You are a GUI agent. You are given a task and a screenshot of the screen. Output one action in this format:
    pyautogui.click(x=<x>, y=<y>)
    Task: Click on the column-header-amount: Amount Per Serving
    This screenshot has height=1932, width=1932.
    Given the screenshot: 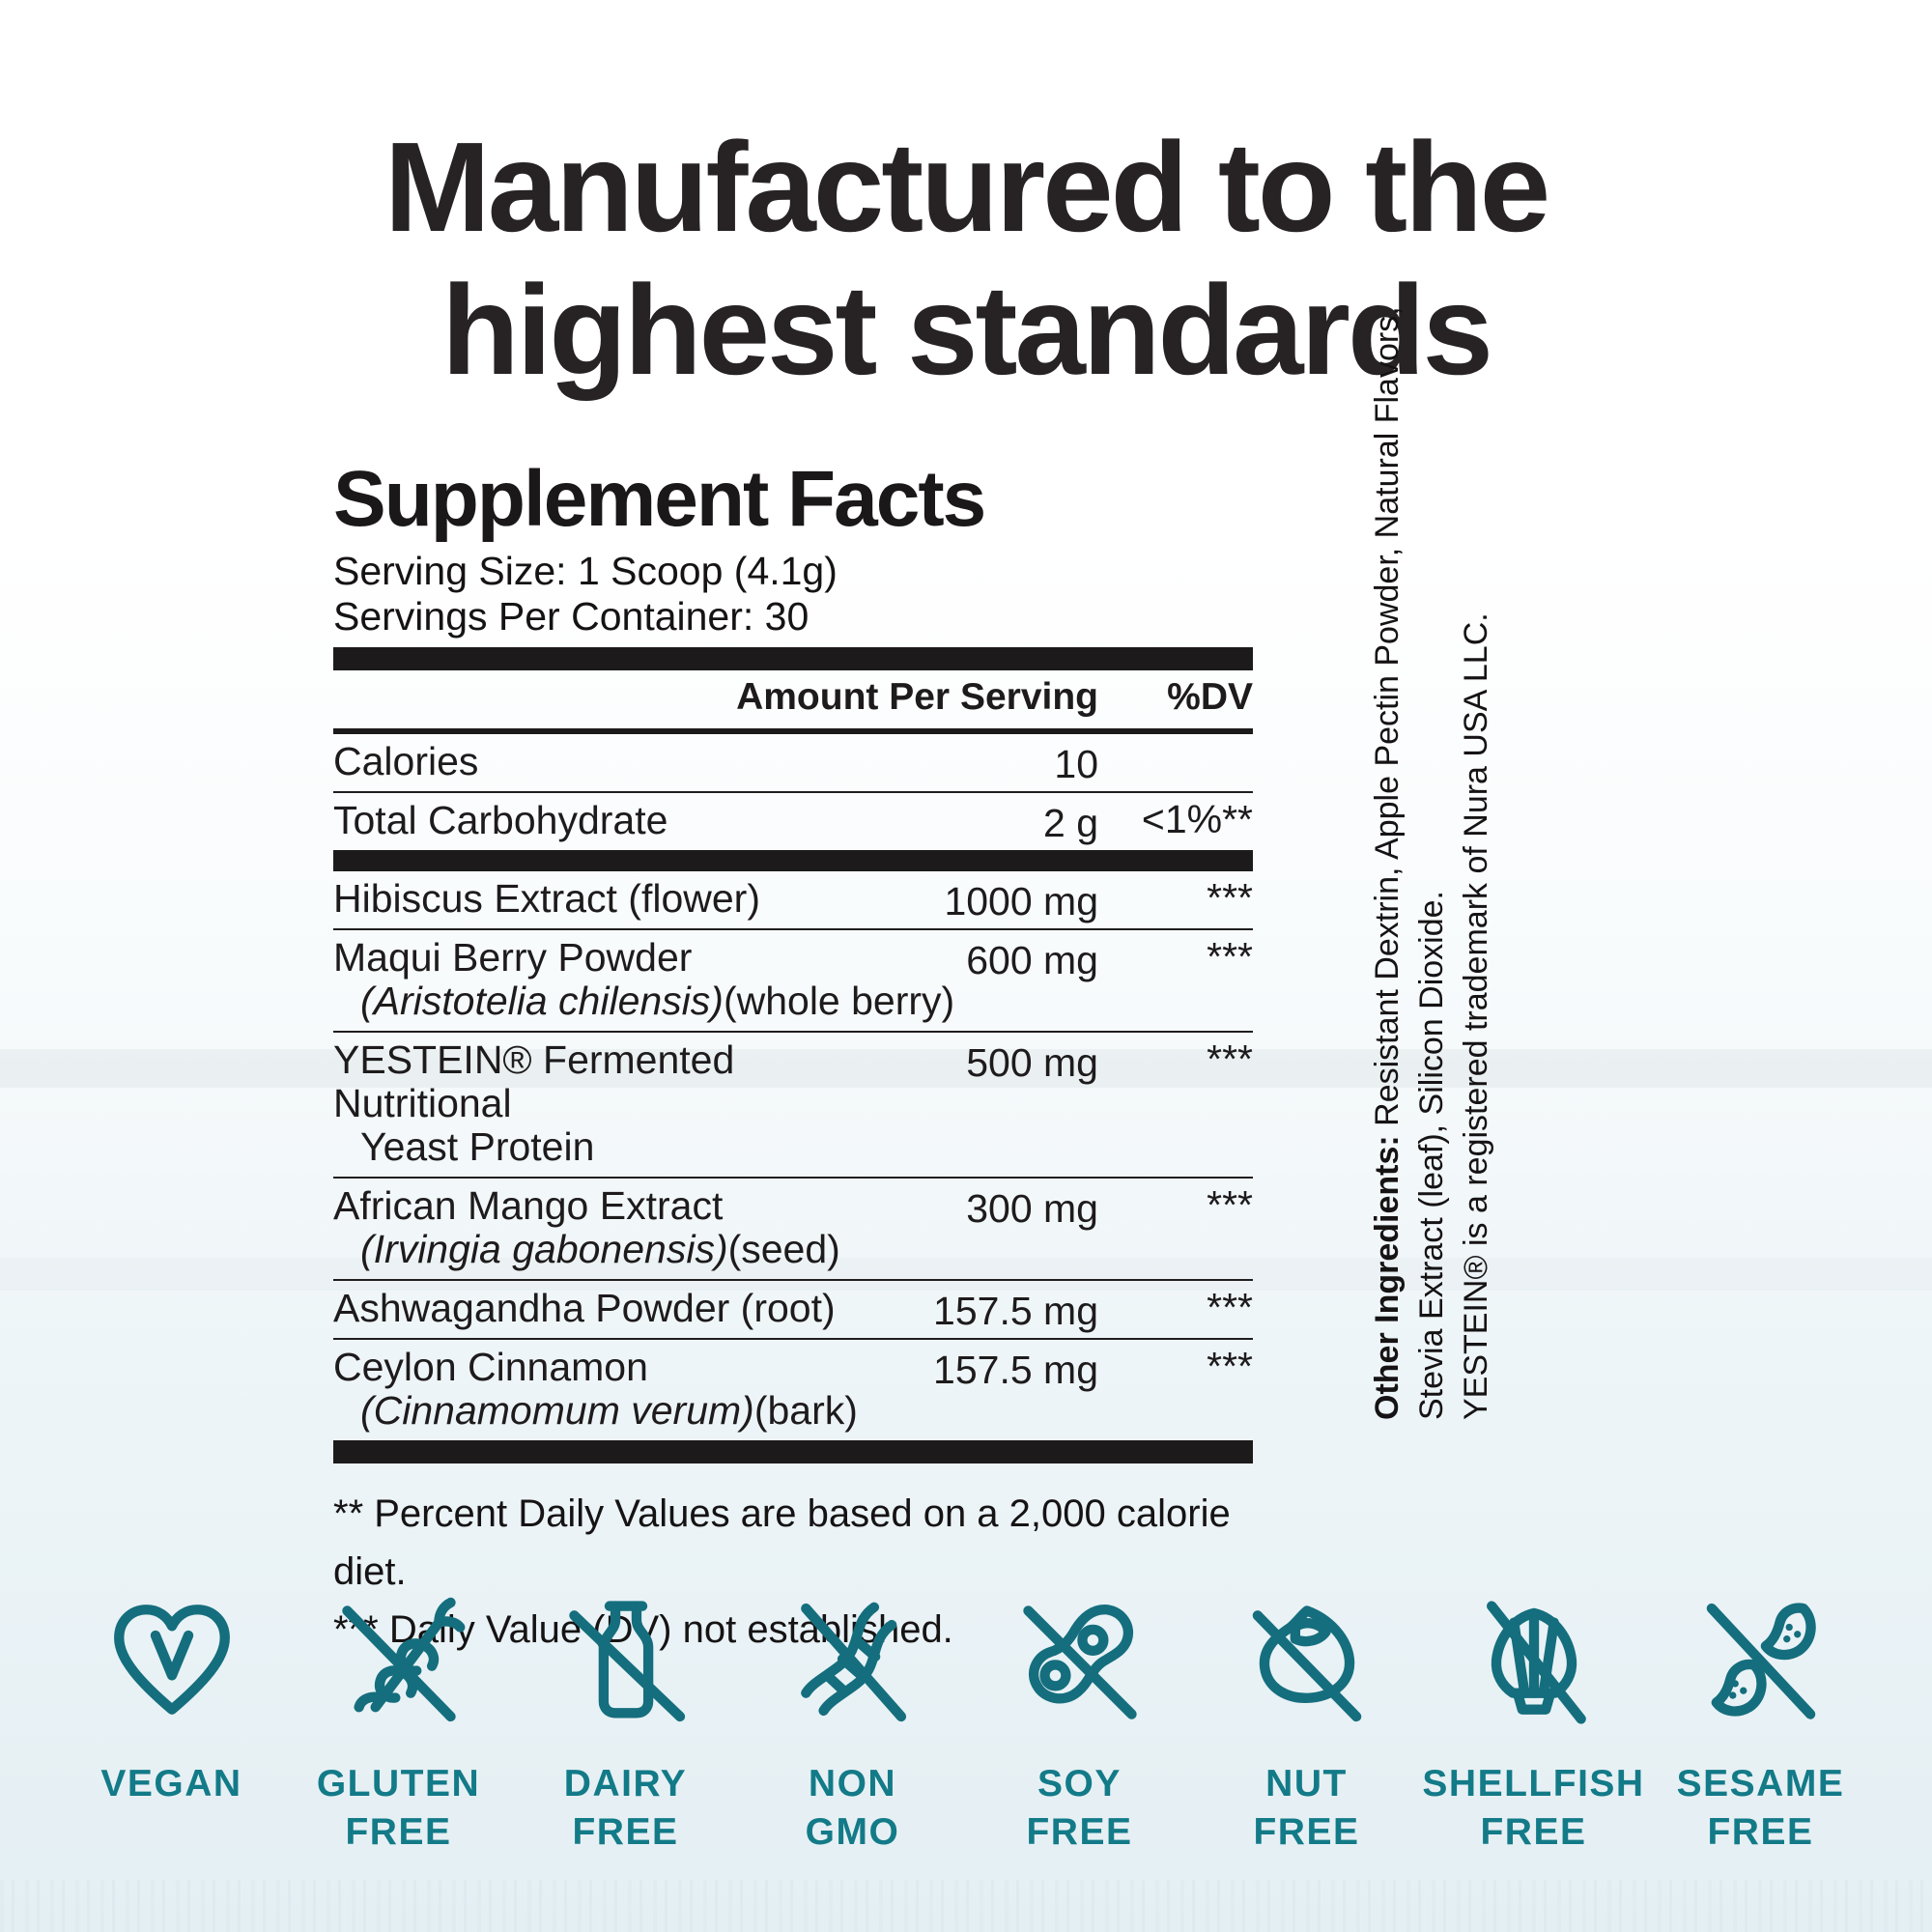 What is the action you would take?
    pyautogui.click(x=917, y=697)
    